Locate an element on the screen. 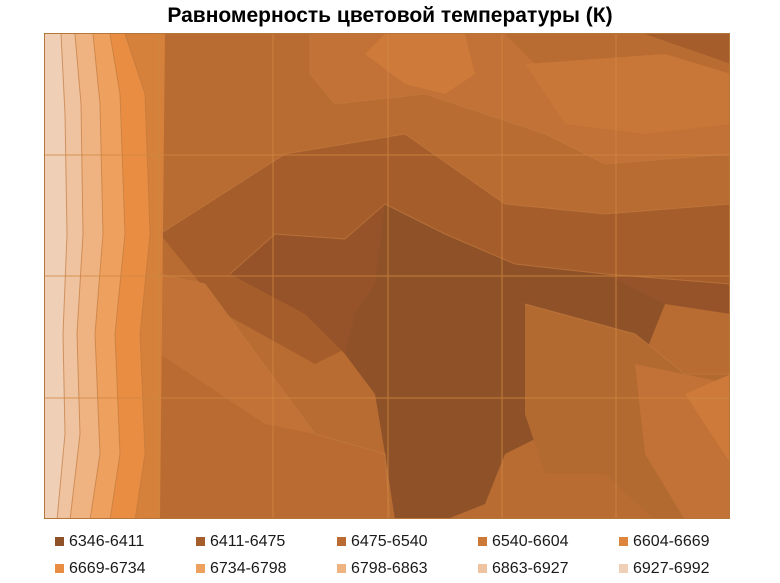  legend-item: 6798-6863 is located at coordinates (407, 569).